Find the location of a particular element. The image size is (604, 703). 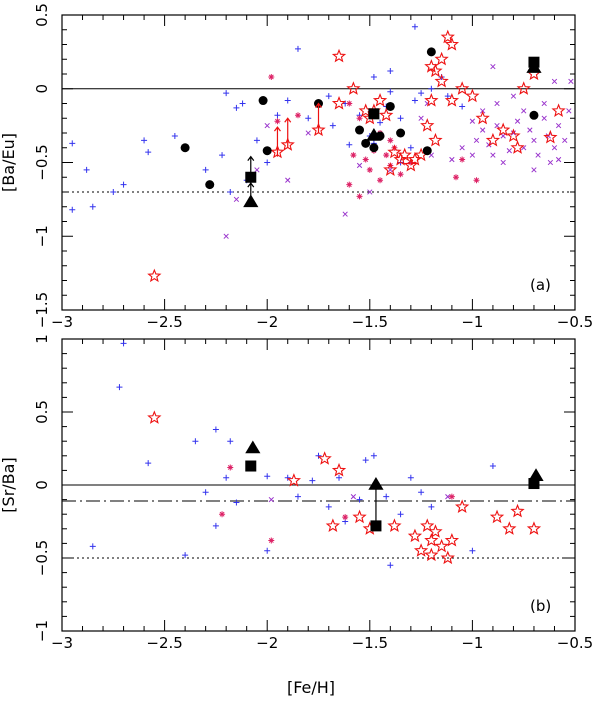

x-tick-label: −1.5 is located at coordinates (370, 322).